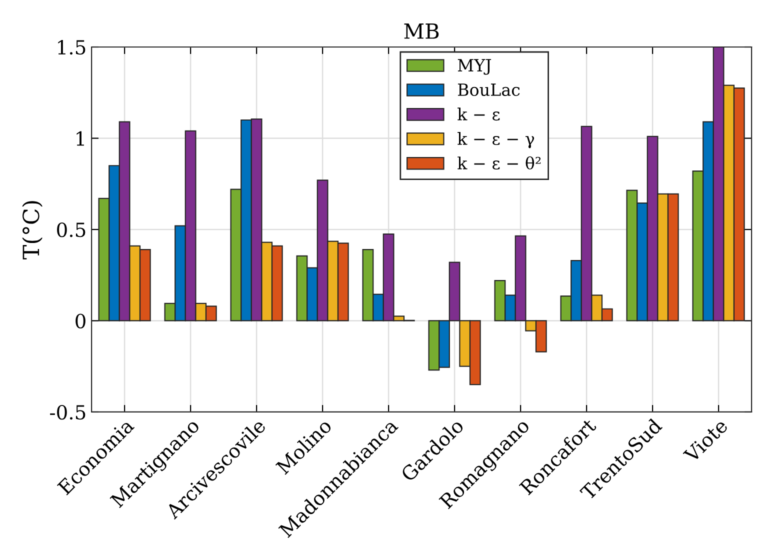 The image size is (763, 553). I want to click on y-tick-label: 1.5, so click(72, 47).